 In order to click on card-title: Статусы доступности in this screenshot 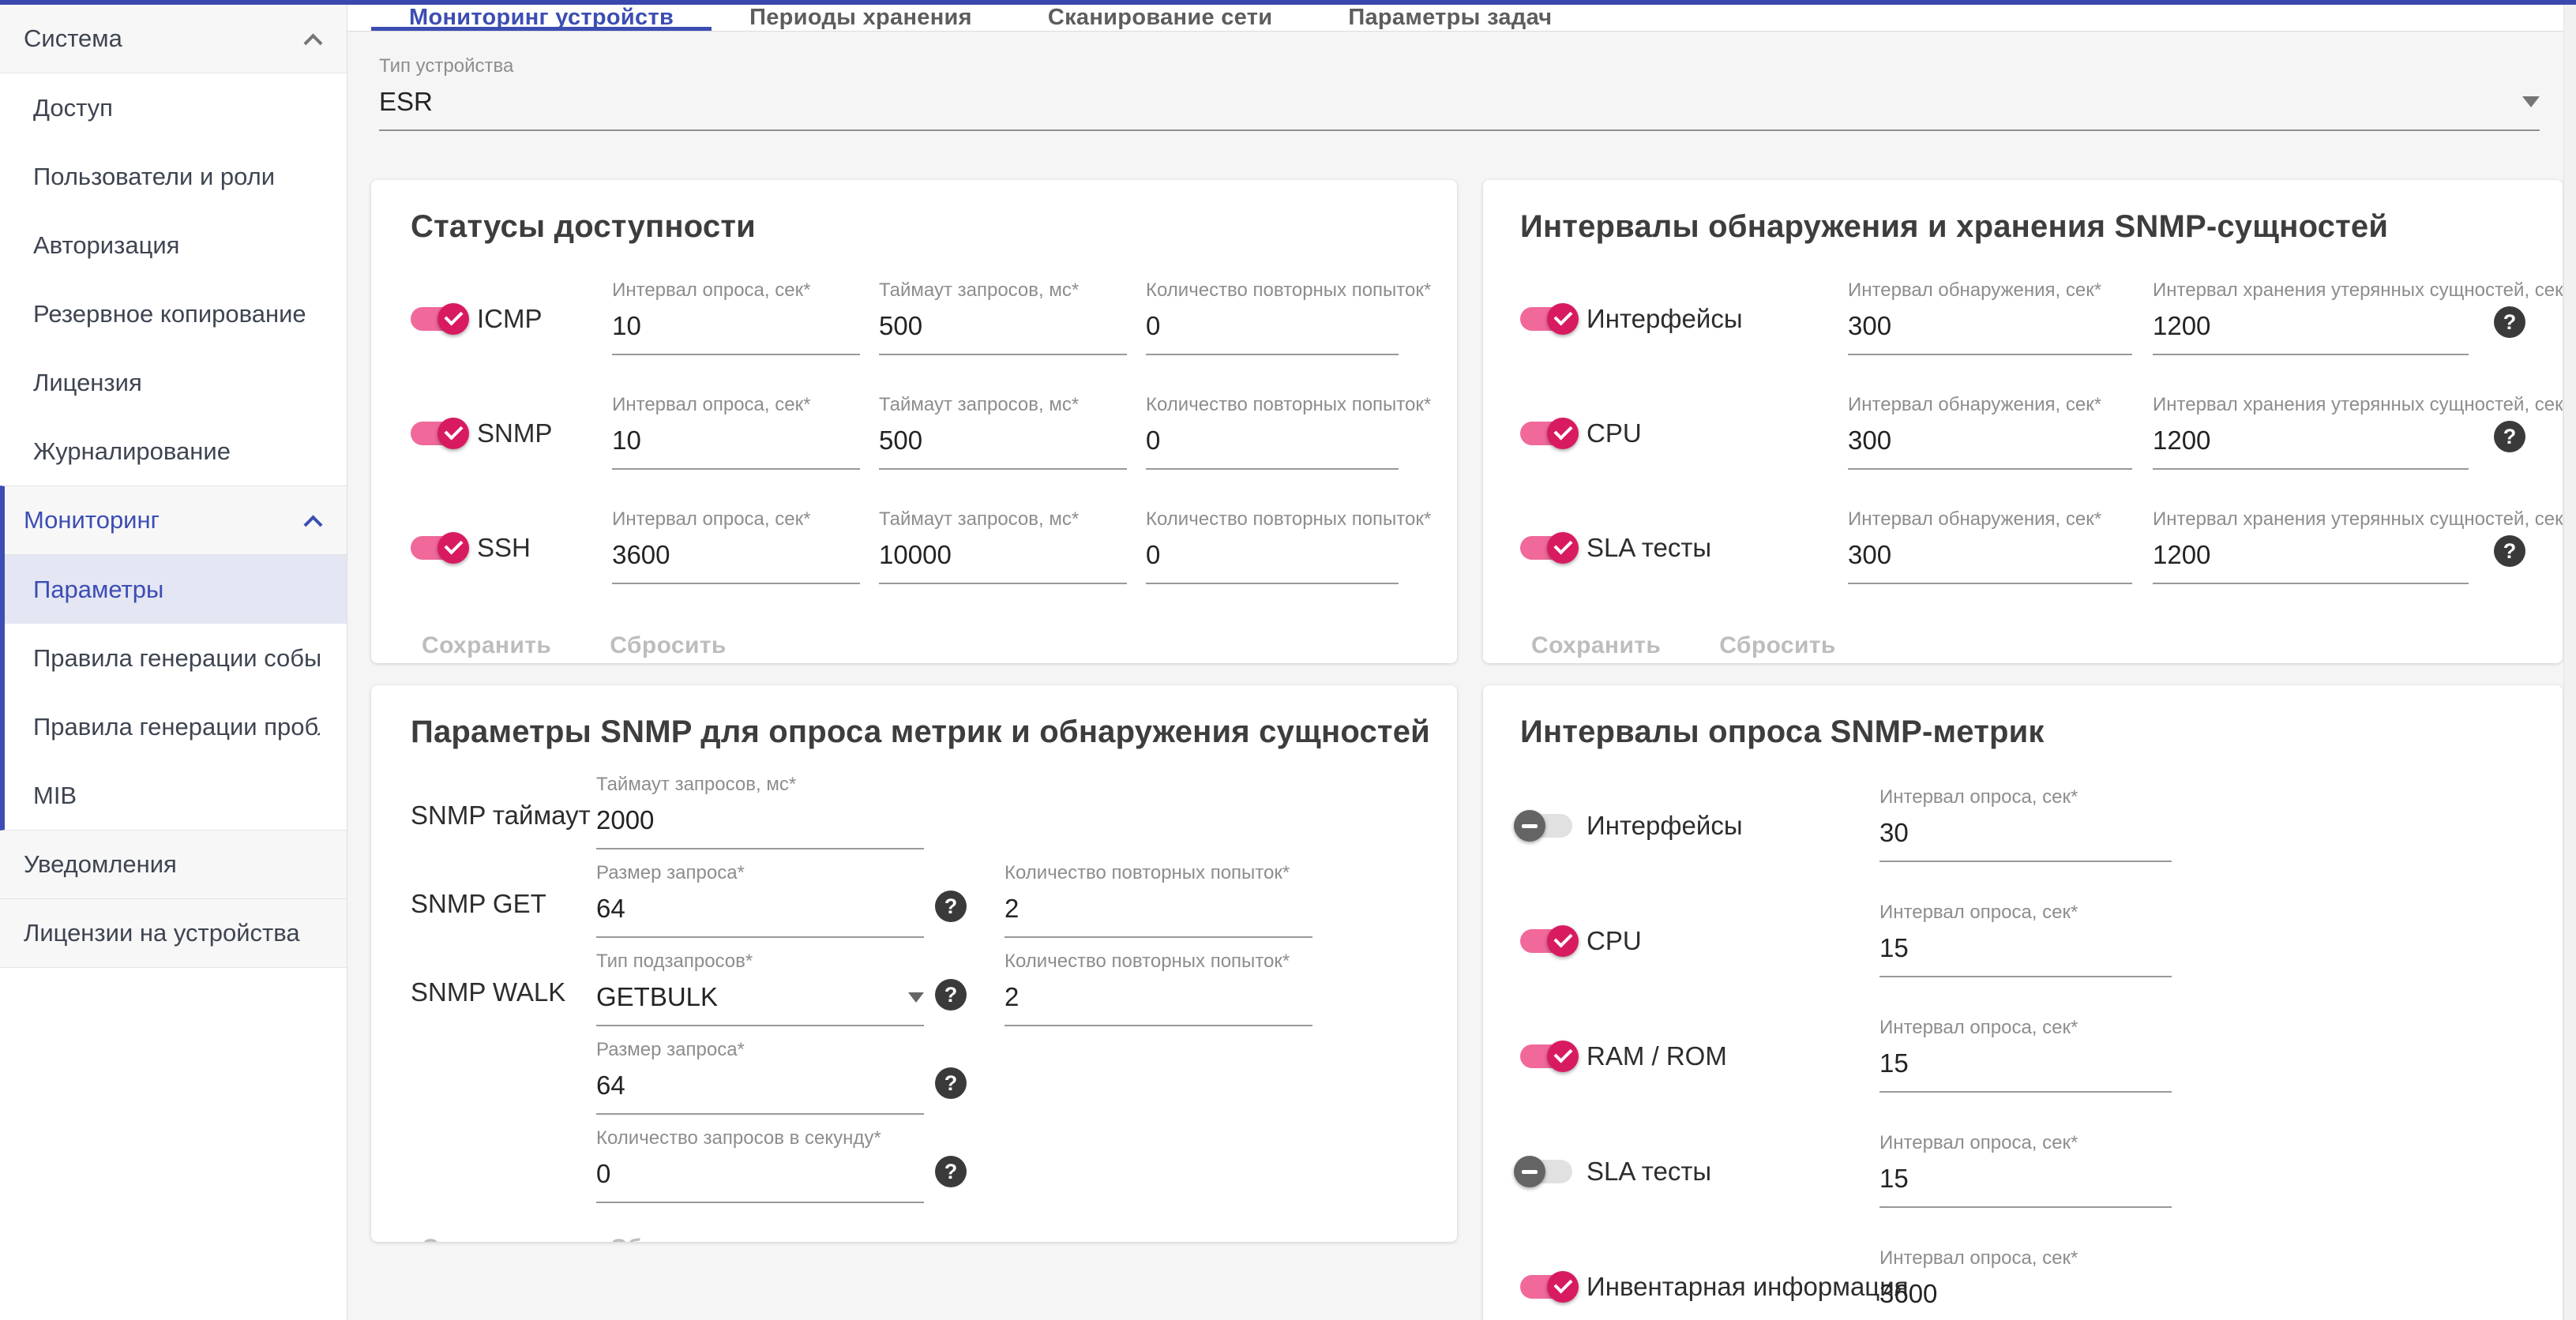, I will do `click(583, 226)`.